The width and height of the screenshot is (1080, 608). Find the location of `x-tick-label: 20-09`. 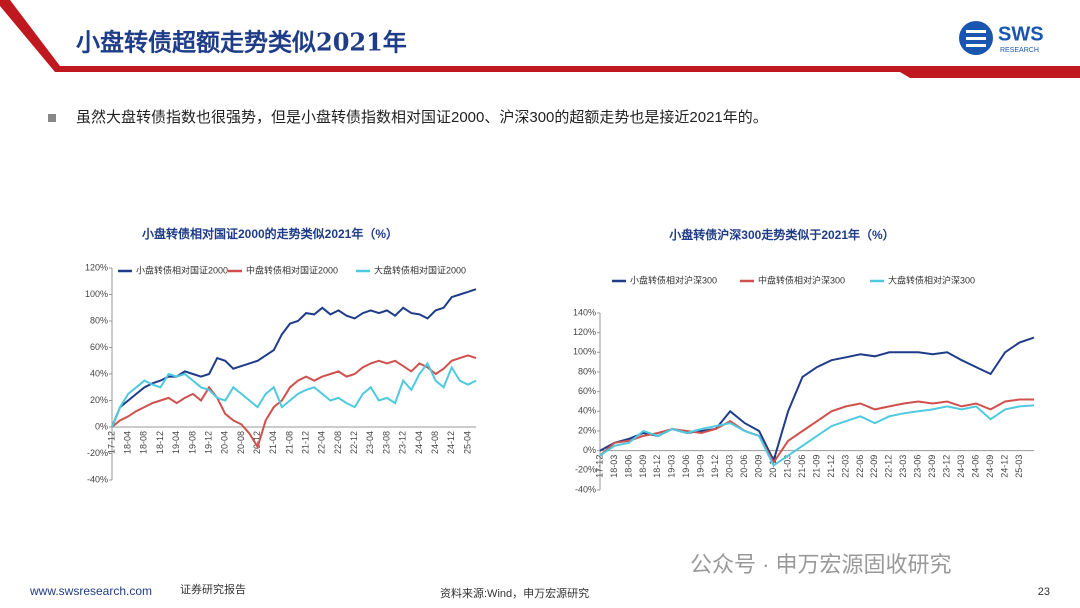

x-tick-label: 20-09 is located at coordinates (759, 466).